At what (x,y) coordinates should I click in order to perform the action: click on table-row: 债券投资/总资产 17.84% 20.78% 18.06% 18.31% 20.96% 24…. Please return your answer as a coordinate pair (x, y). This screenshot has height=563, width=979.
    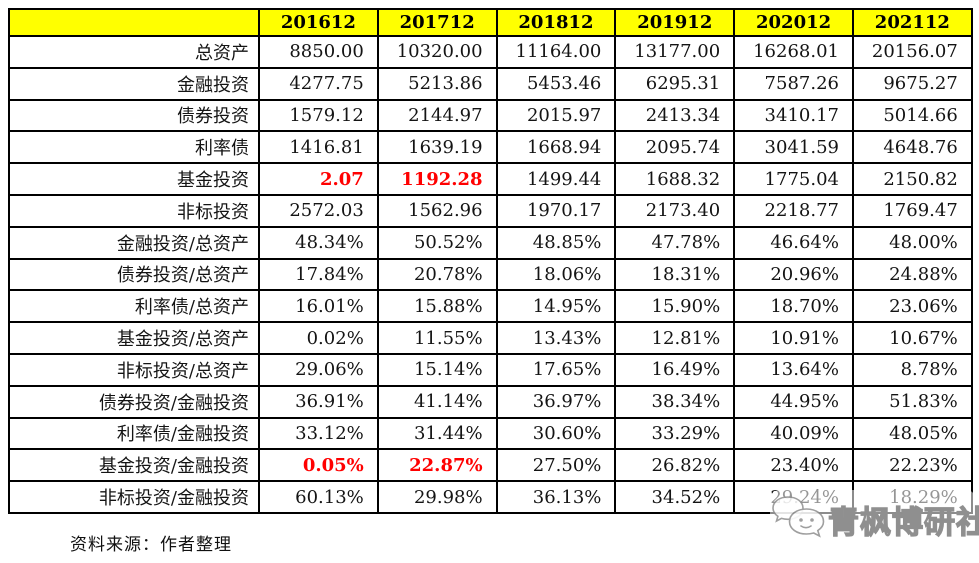
    Looking at the image, I should click on (490, 274).